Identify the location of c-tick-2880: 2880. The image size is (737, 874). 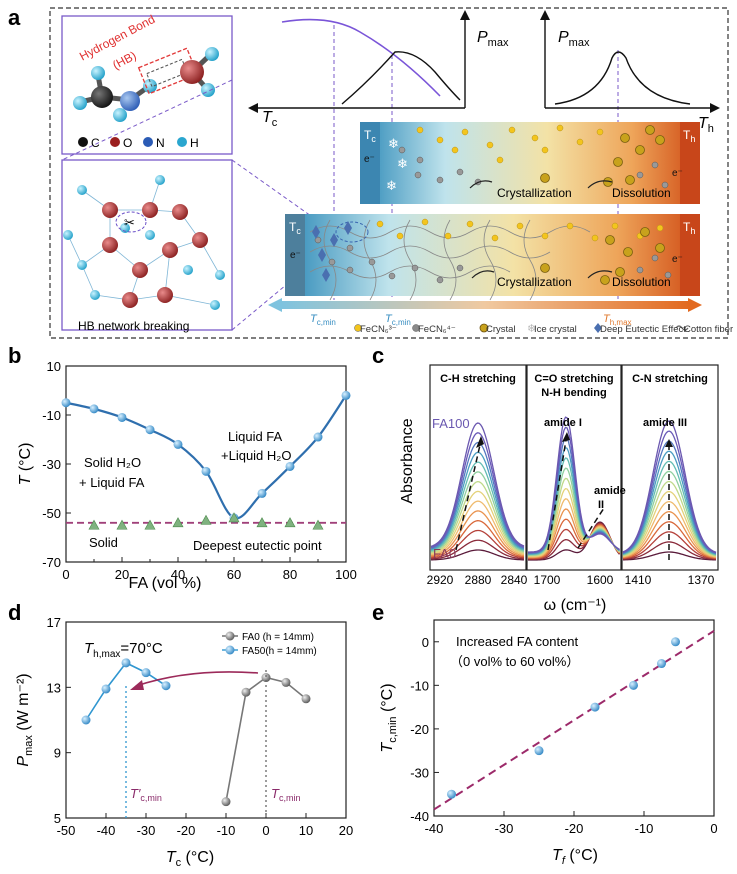
(478, 580).